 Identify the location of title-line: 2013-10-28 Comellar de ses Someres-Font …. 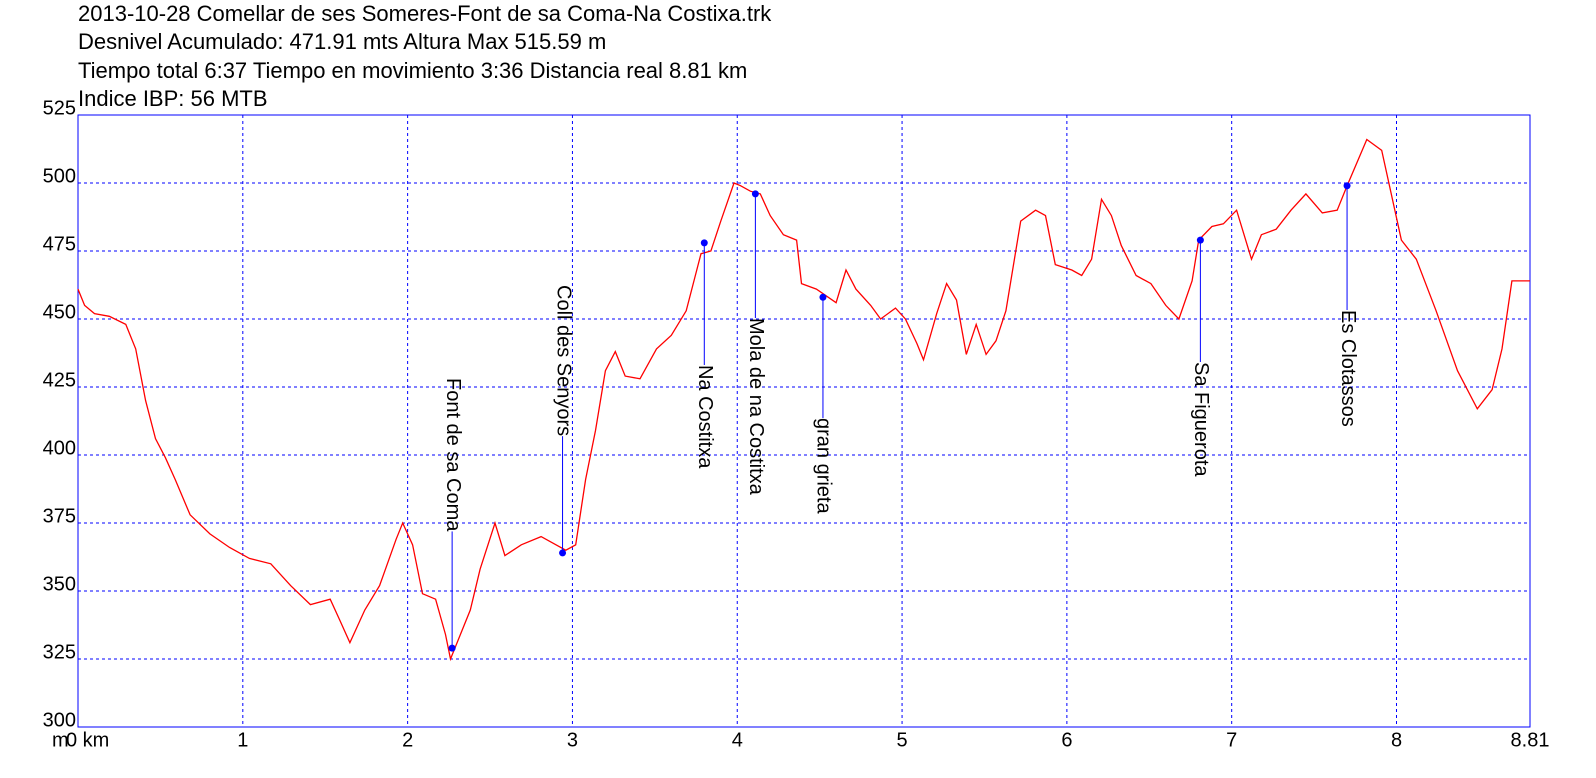
(425, 13).